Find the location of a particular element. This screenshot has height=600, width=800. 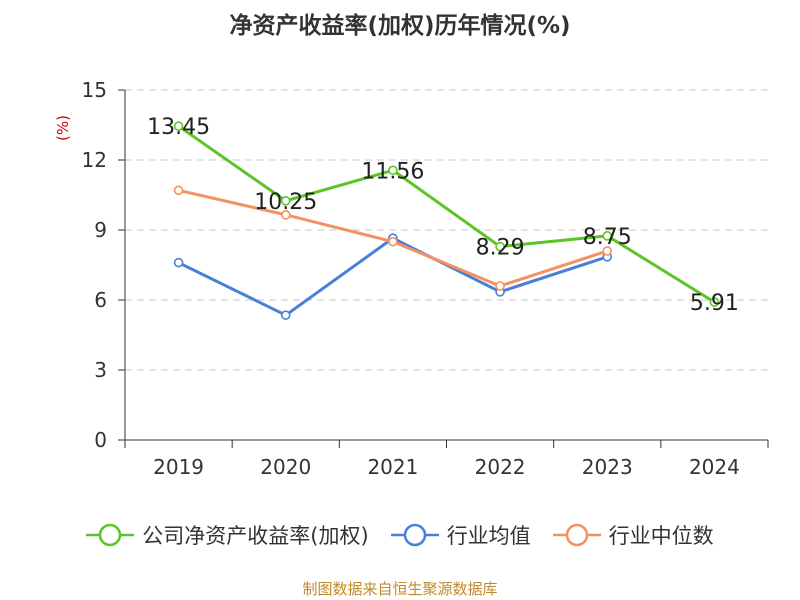

legend-label: 公司净资产收益率(加权) is located at coordinates (255, 536).